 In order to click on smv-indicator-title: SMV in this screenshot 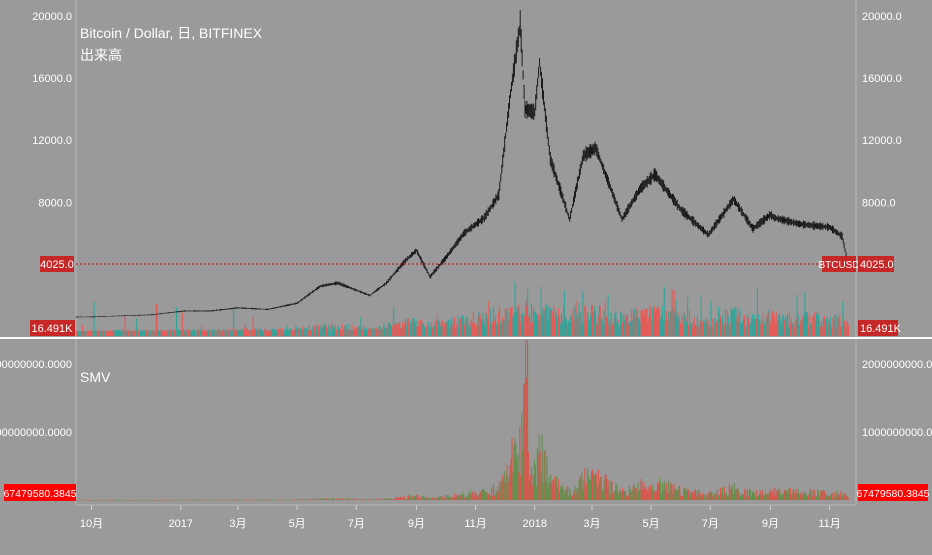, I will do `click(95, 377)`.